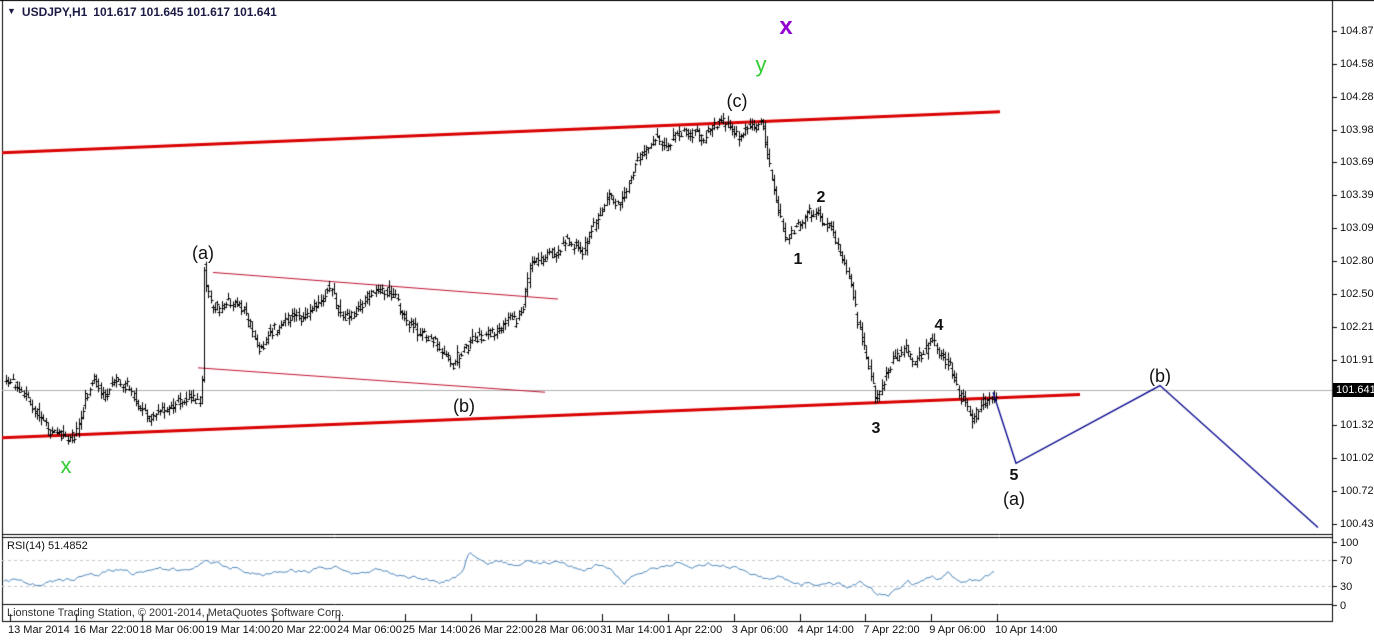  Describe the element at coordinates (172, 630) in the screenshot. I see `time-tick-label: 18 Mar 06:00` at that location.